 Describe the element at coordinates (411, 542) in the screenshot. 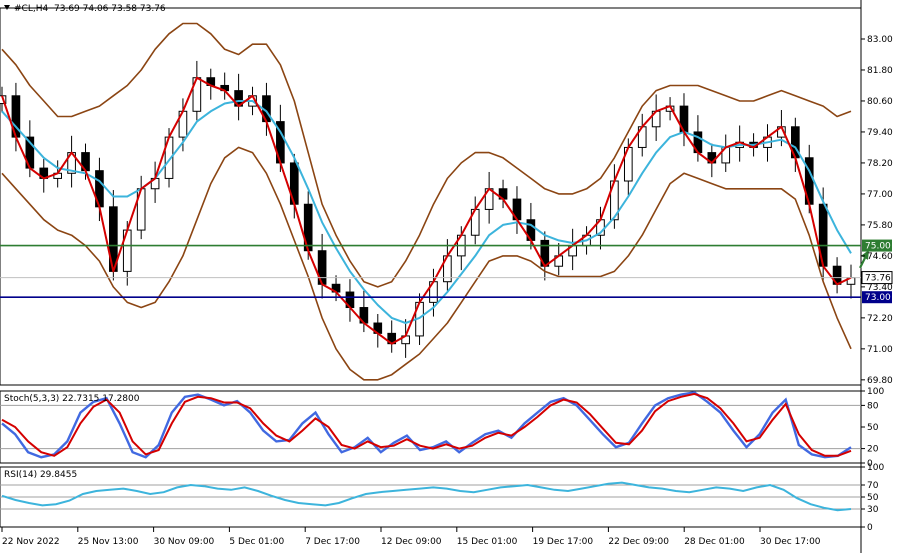

I see `x-tick-label: 12 Dec 09:00` at that location.